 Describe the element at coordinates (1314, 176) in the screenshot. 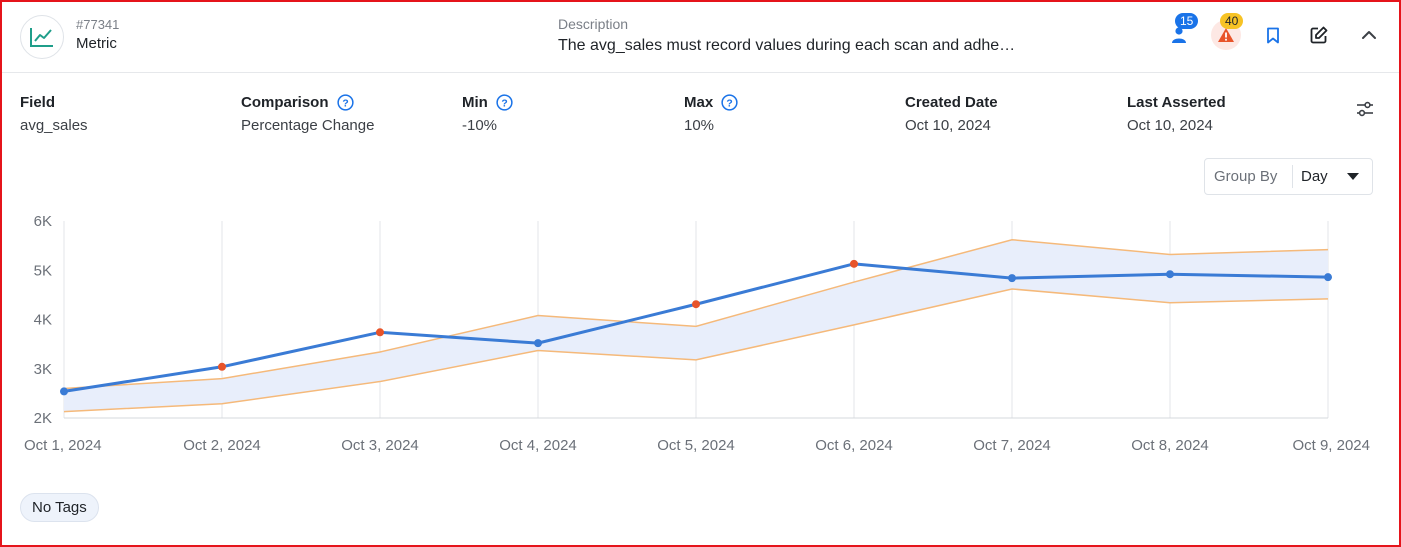

I see `group-by-value: Day` at that location.